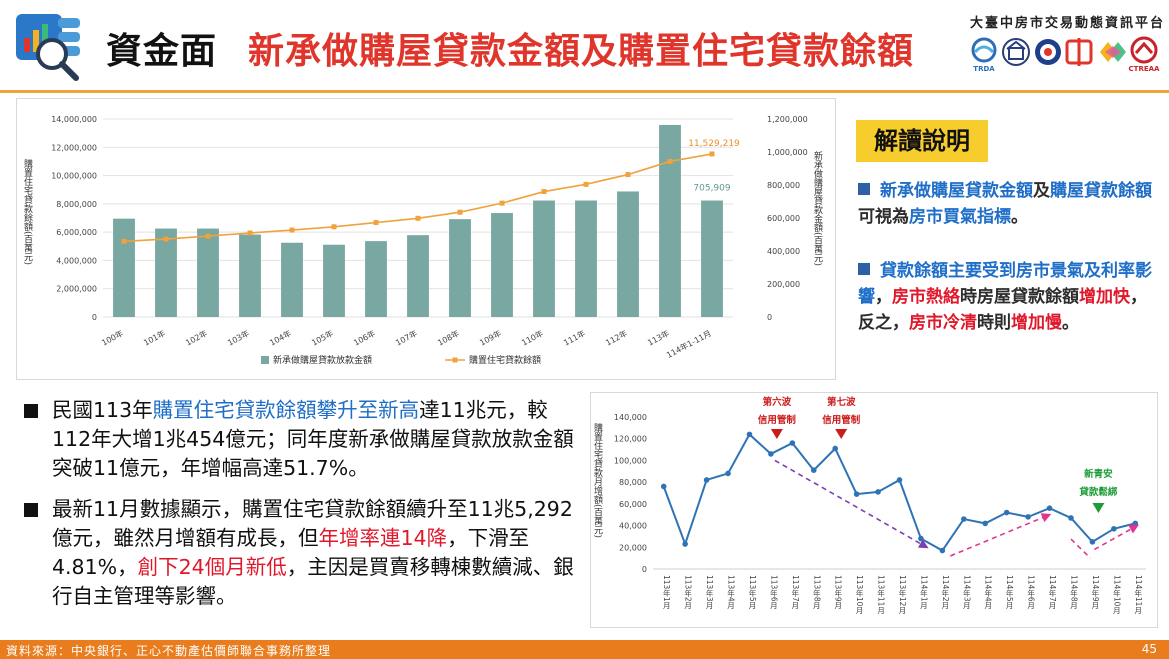 The image size is (1169, 659). I want to click on text-run: 及, so click(1041, 191).